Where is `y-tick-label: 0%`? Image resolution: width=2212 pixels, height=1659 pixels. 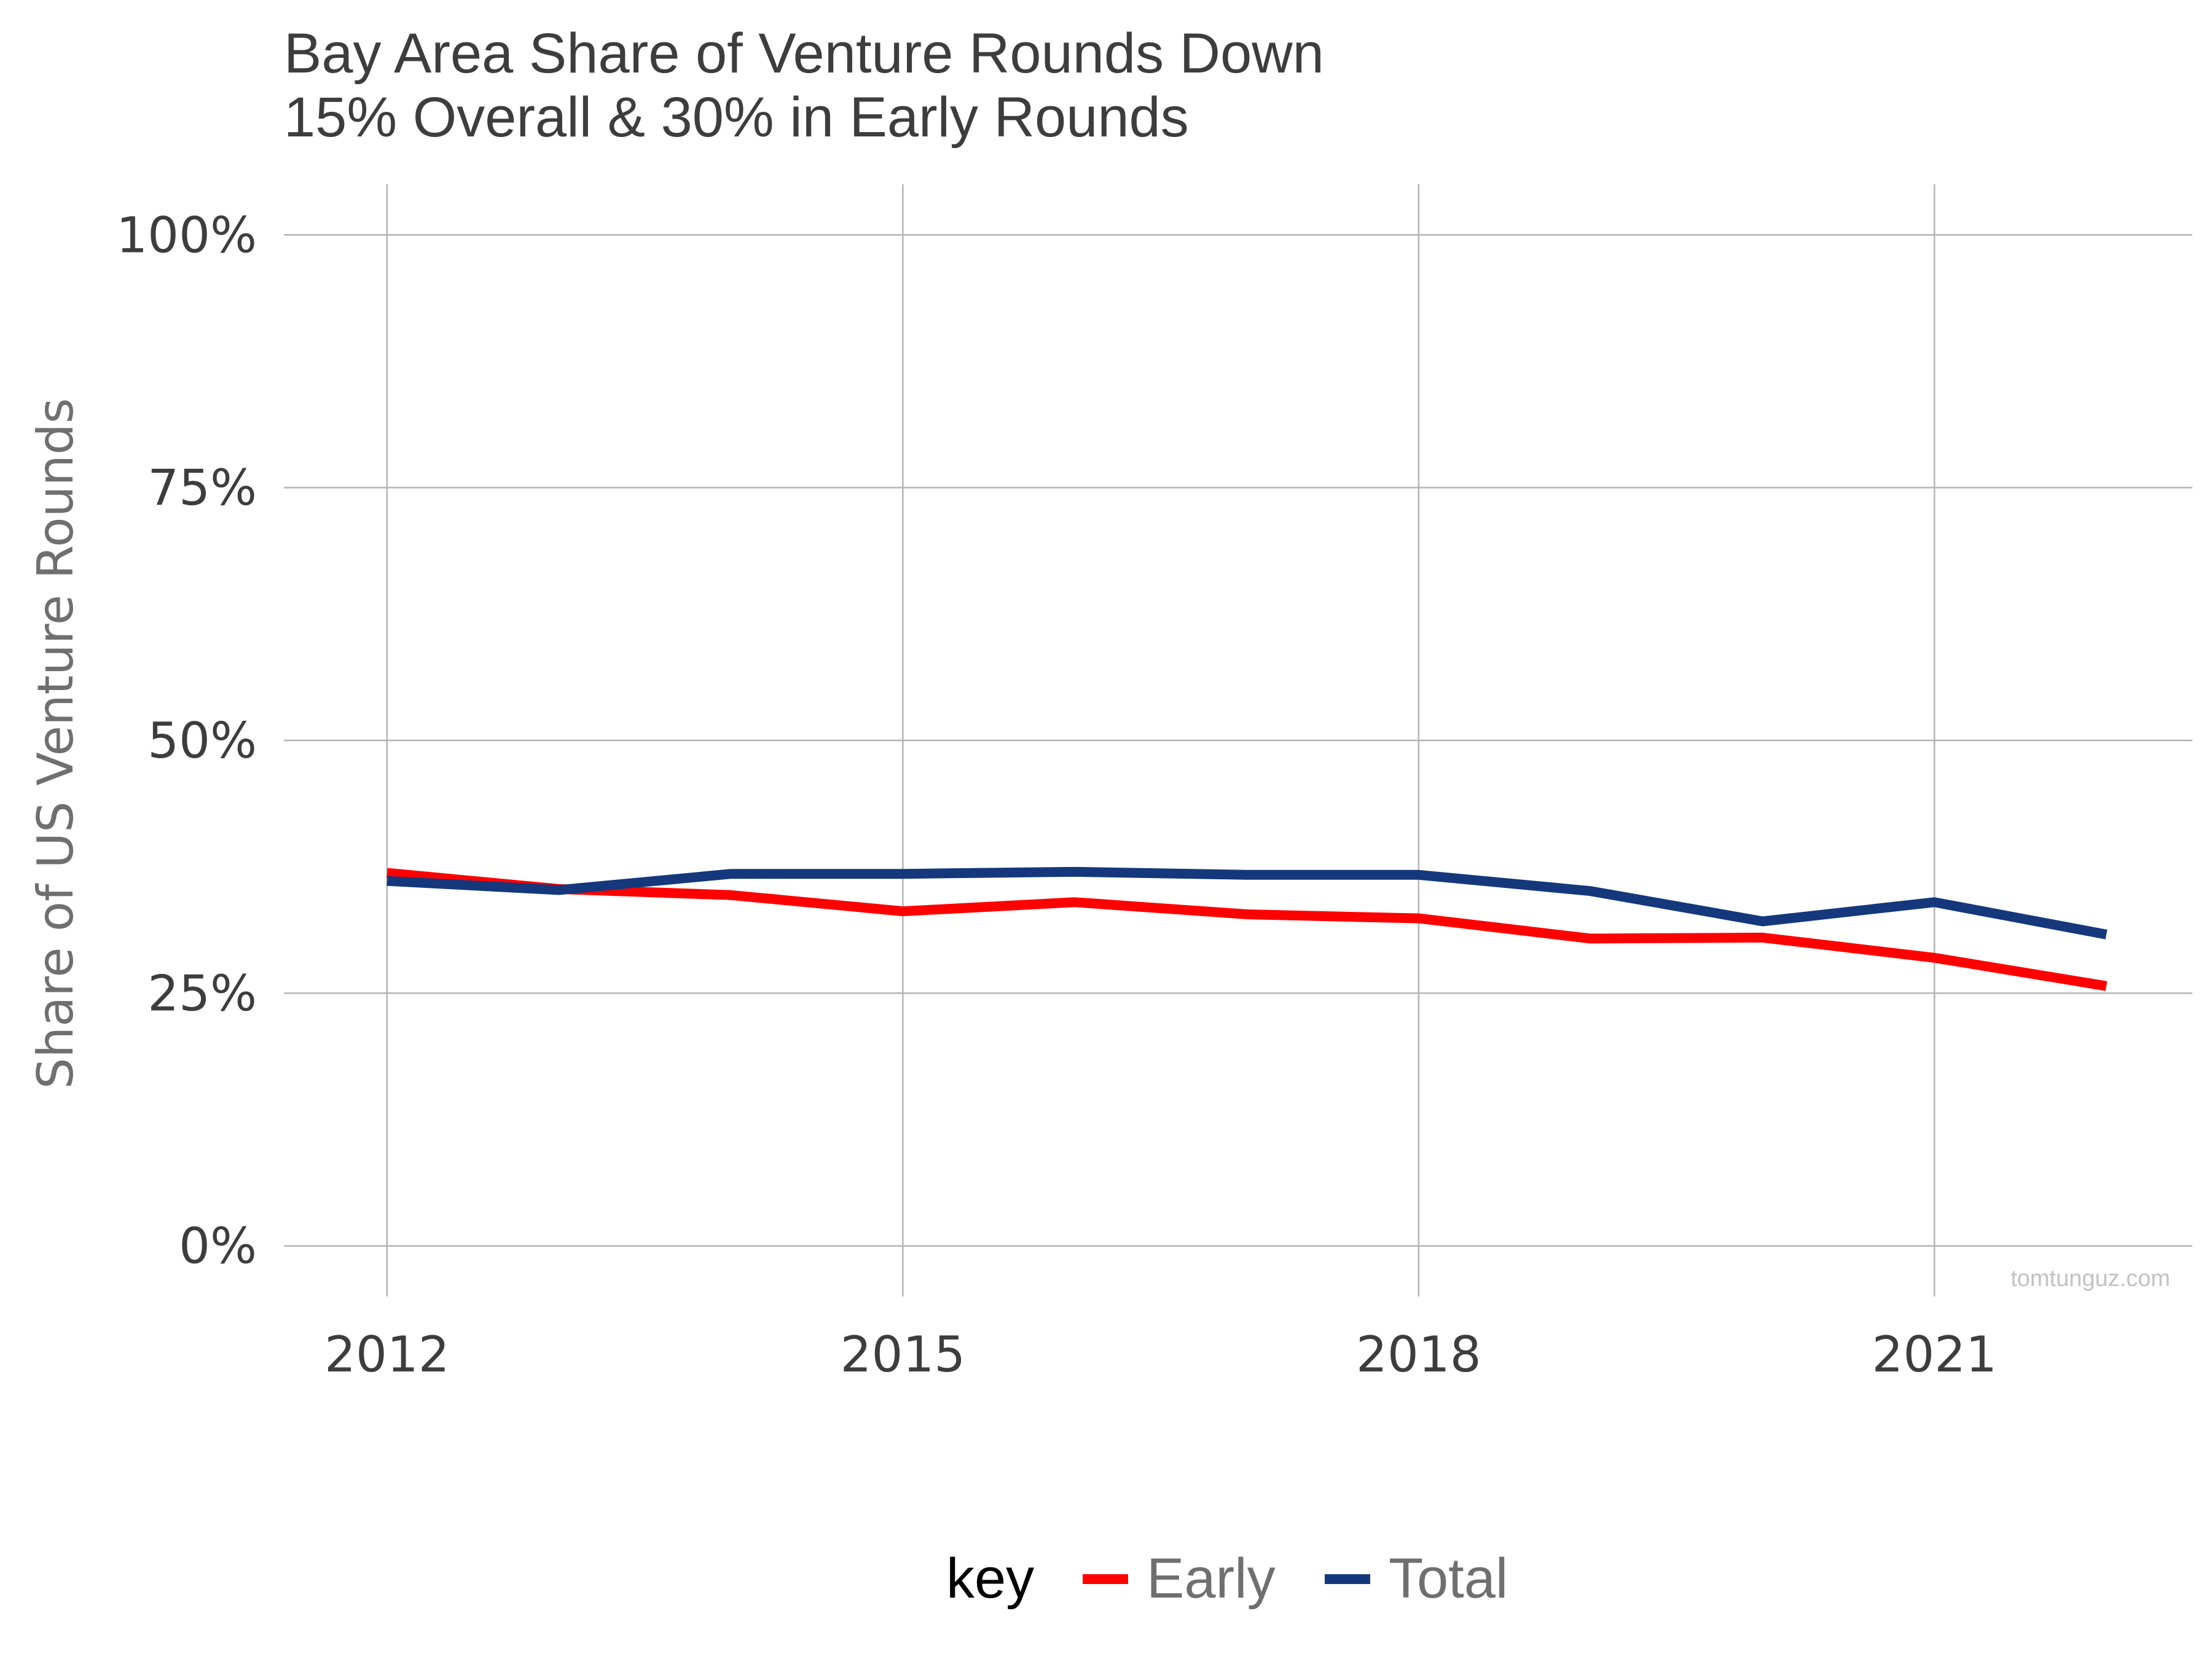
y-tick-label: 0% is located at coordinates (218, 1246).